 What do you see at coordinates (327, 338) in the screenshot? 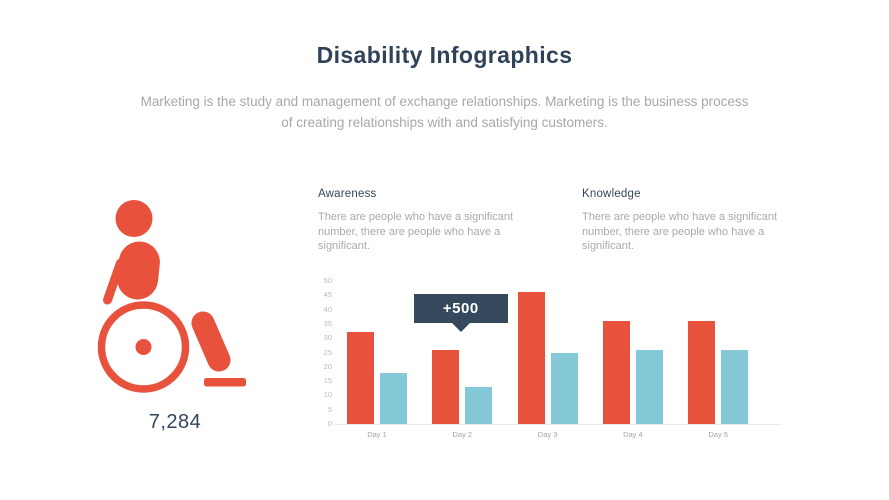
I see `y-axis-tick-label: 30` at bounding box center [327, 338].